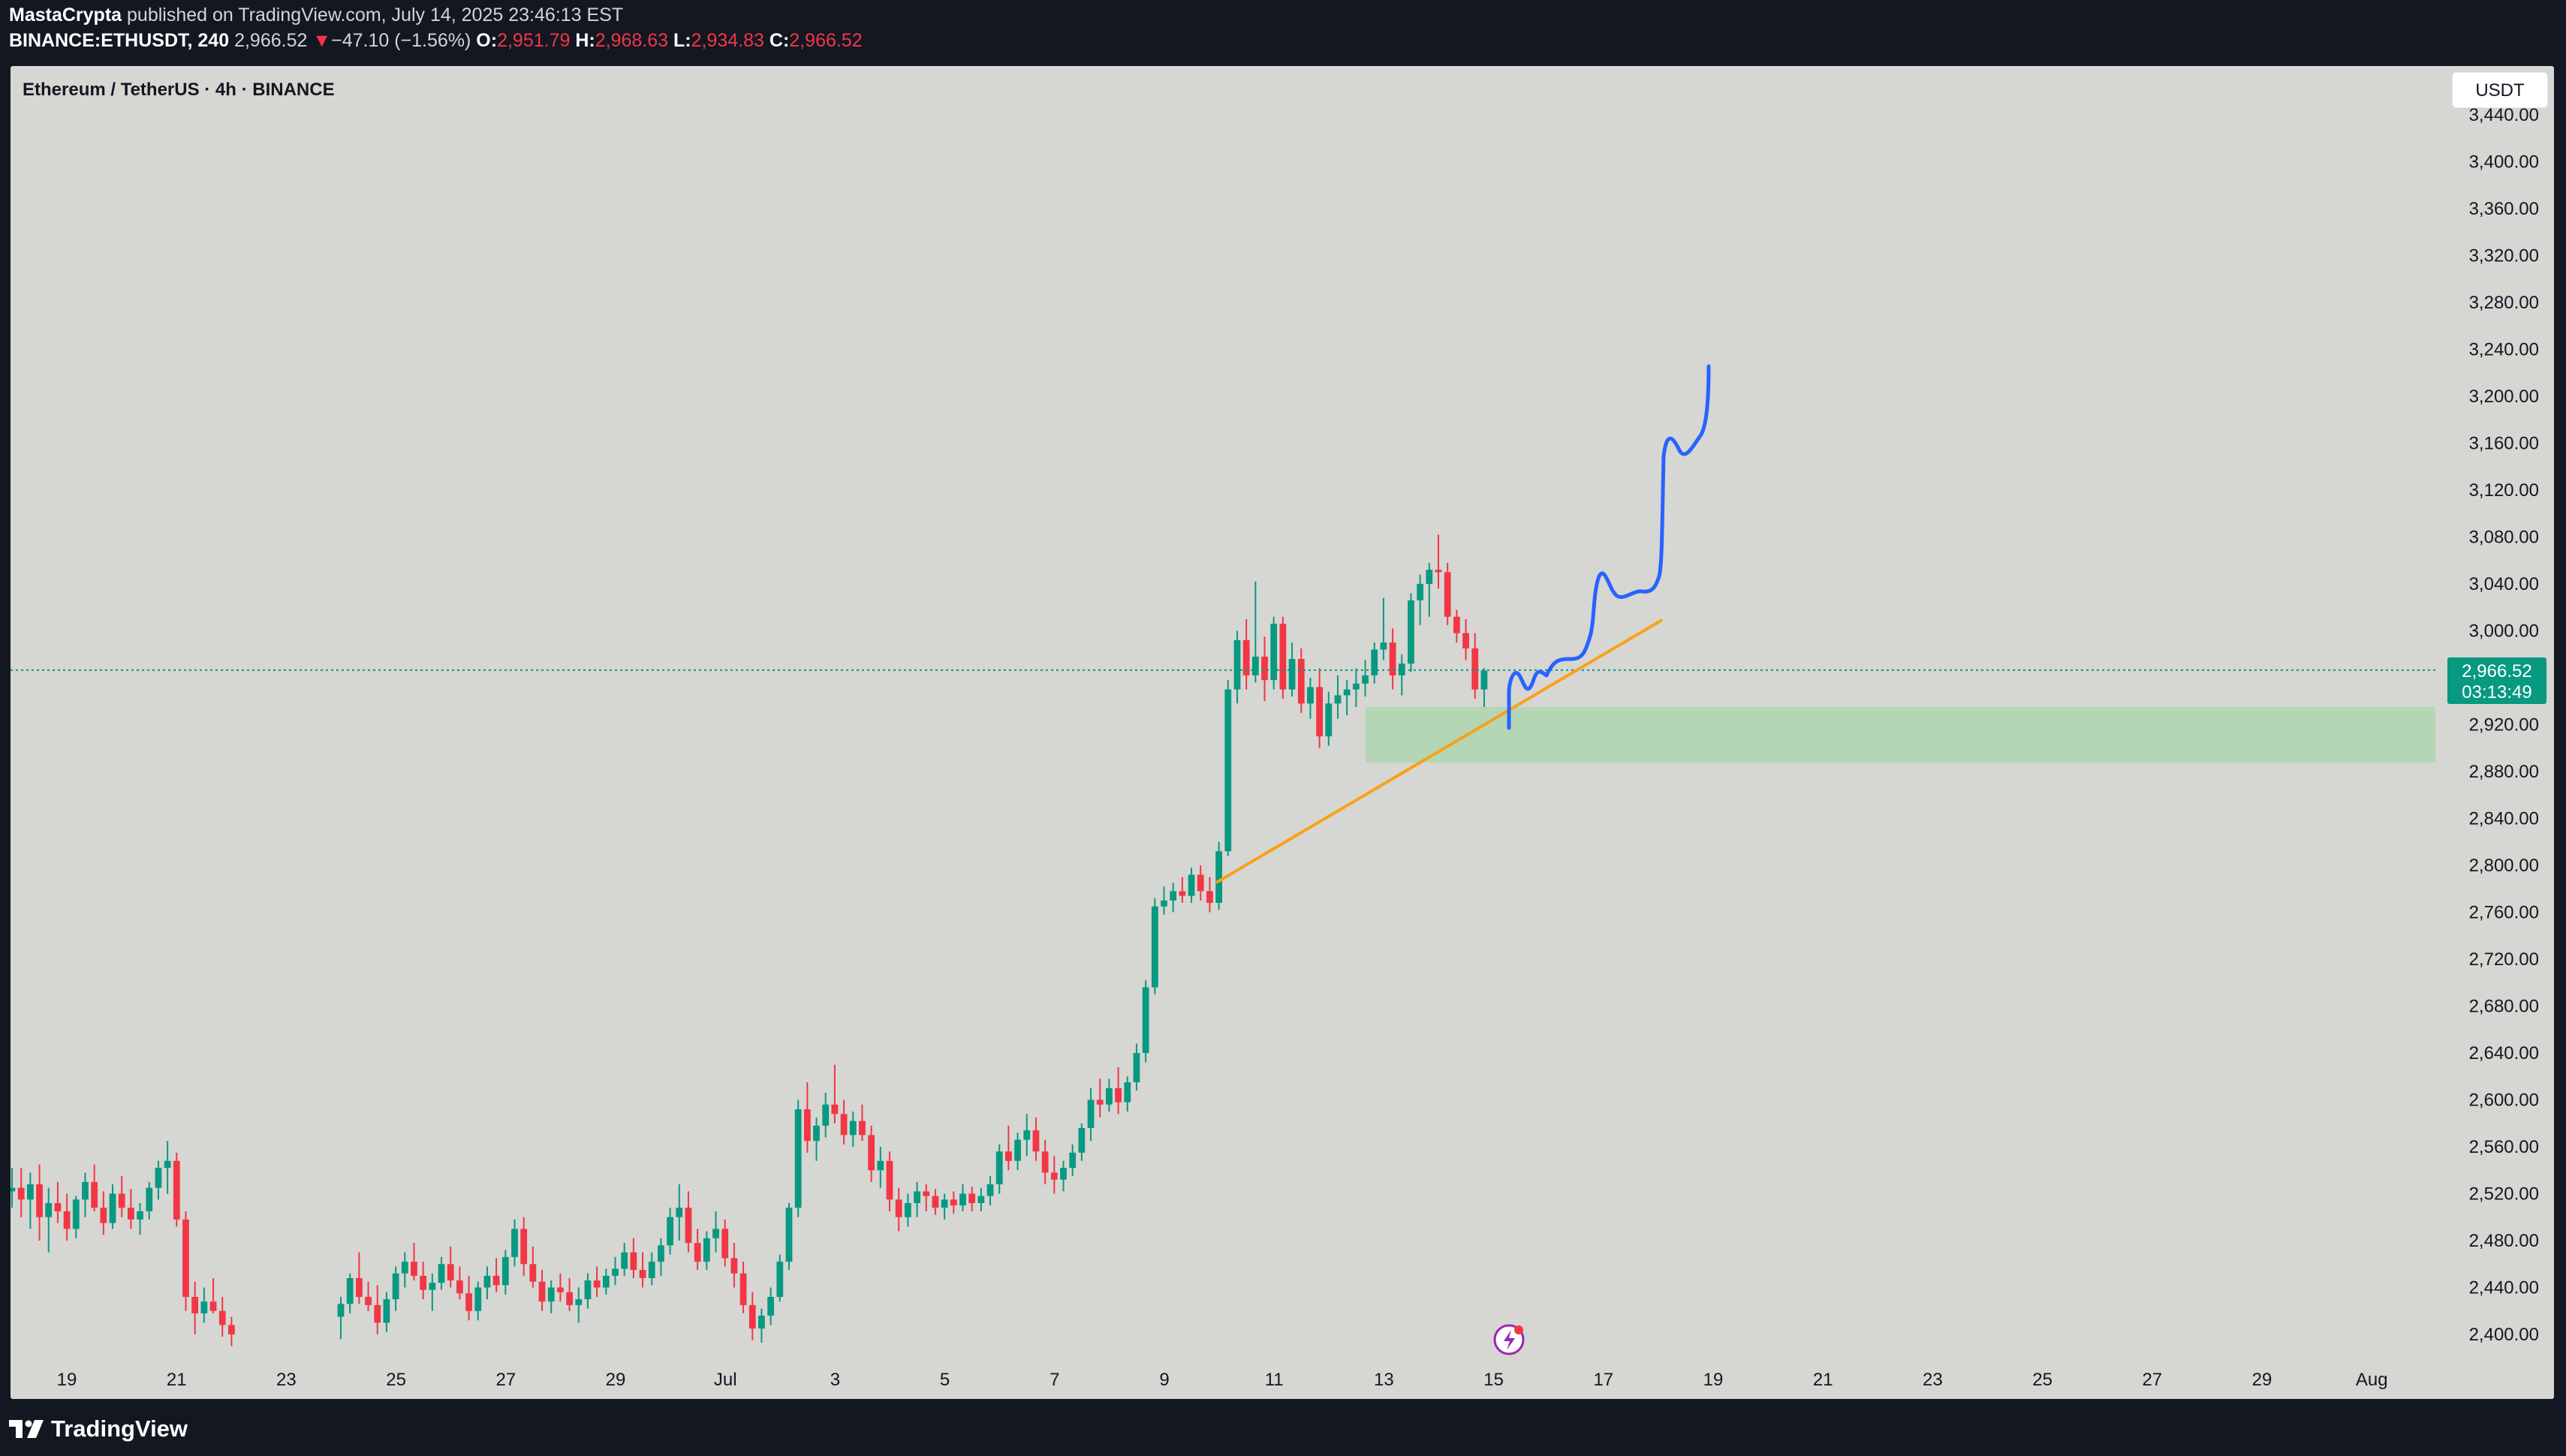 This screenshot has width=2566, height=1456. Describe the element at coordinates (1609, 547) in the screenshot. I see `projection-path` at that location.